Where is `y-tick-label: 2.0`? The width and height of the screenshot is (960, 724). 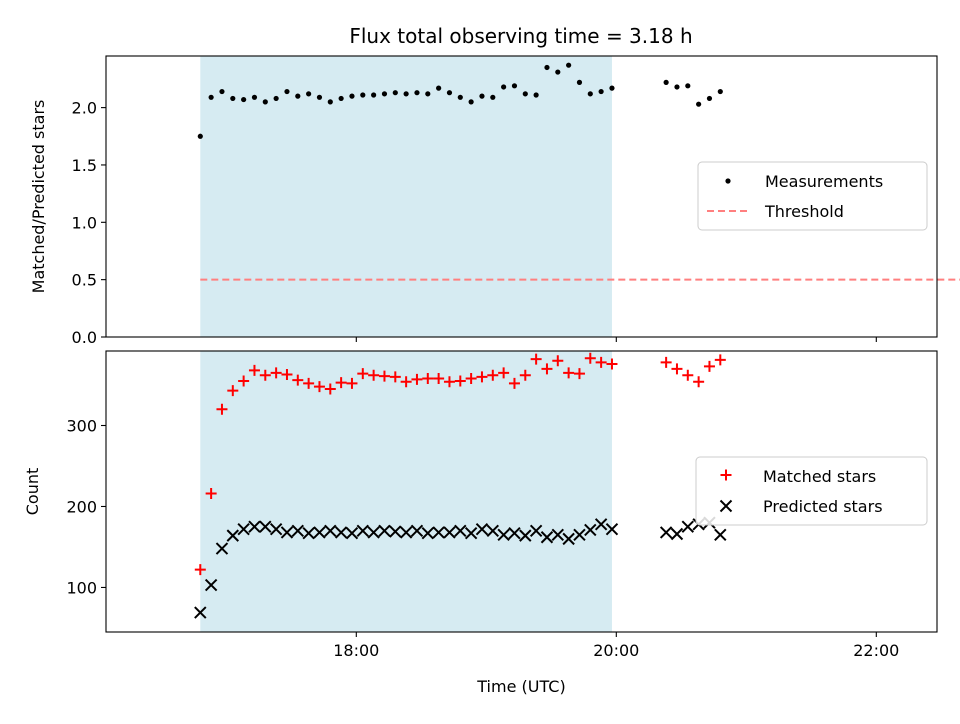 y-tick-label: 2.0 is located at coordinates (84, 108).